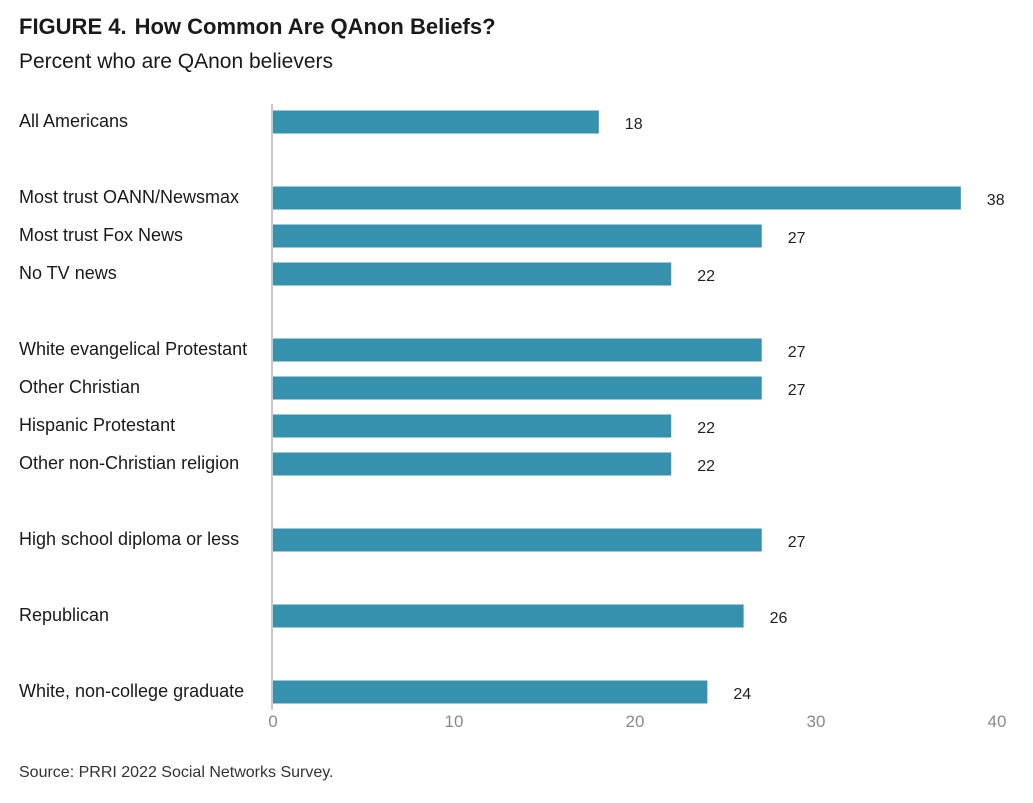 This screenshot has width=1033, height=803. What do you see at coordinates (97, 425) in the screenshot?
I see `category-label: Hispanic Protestant` at bounding box center [97, 425].